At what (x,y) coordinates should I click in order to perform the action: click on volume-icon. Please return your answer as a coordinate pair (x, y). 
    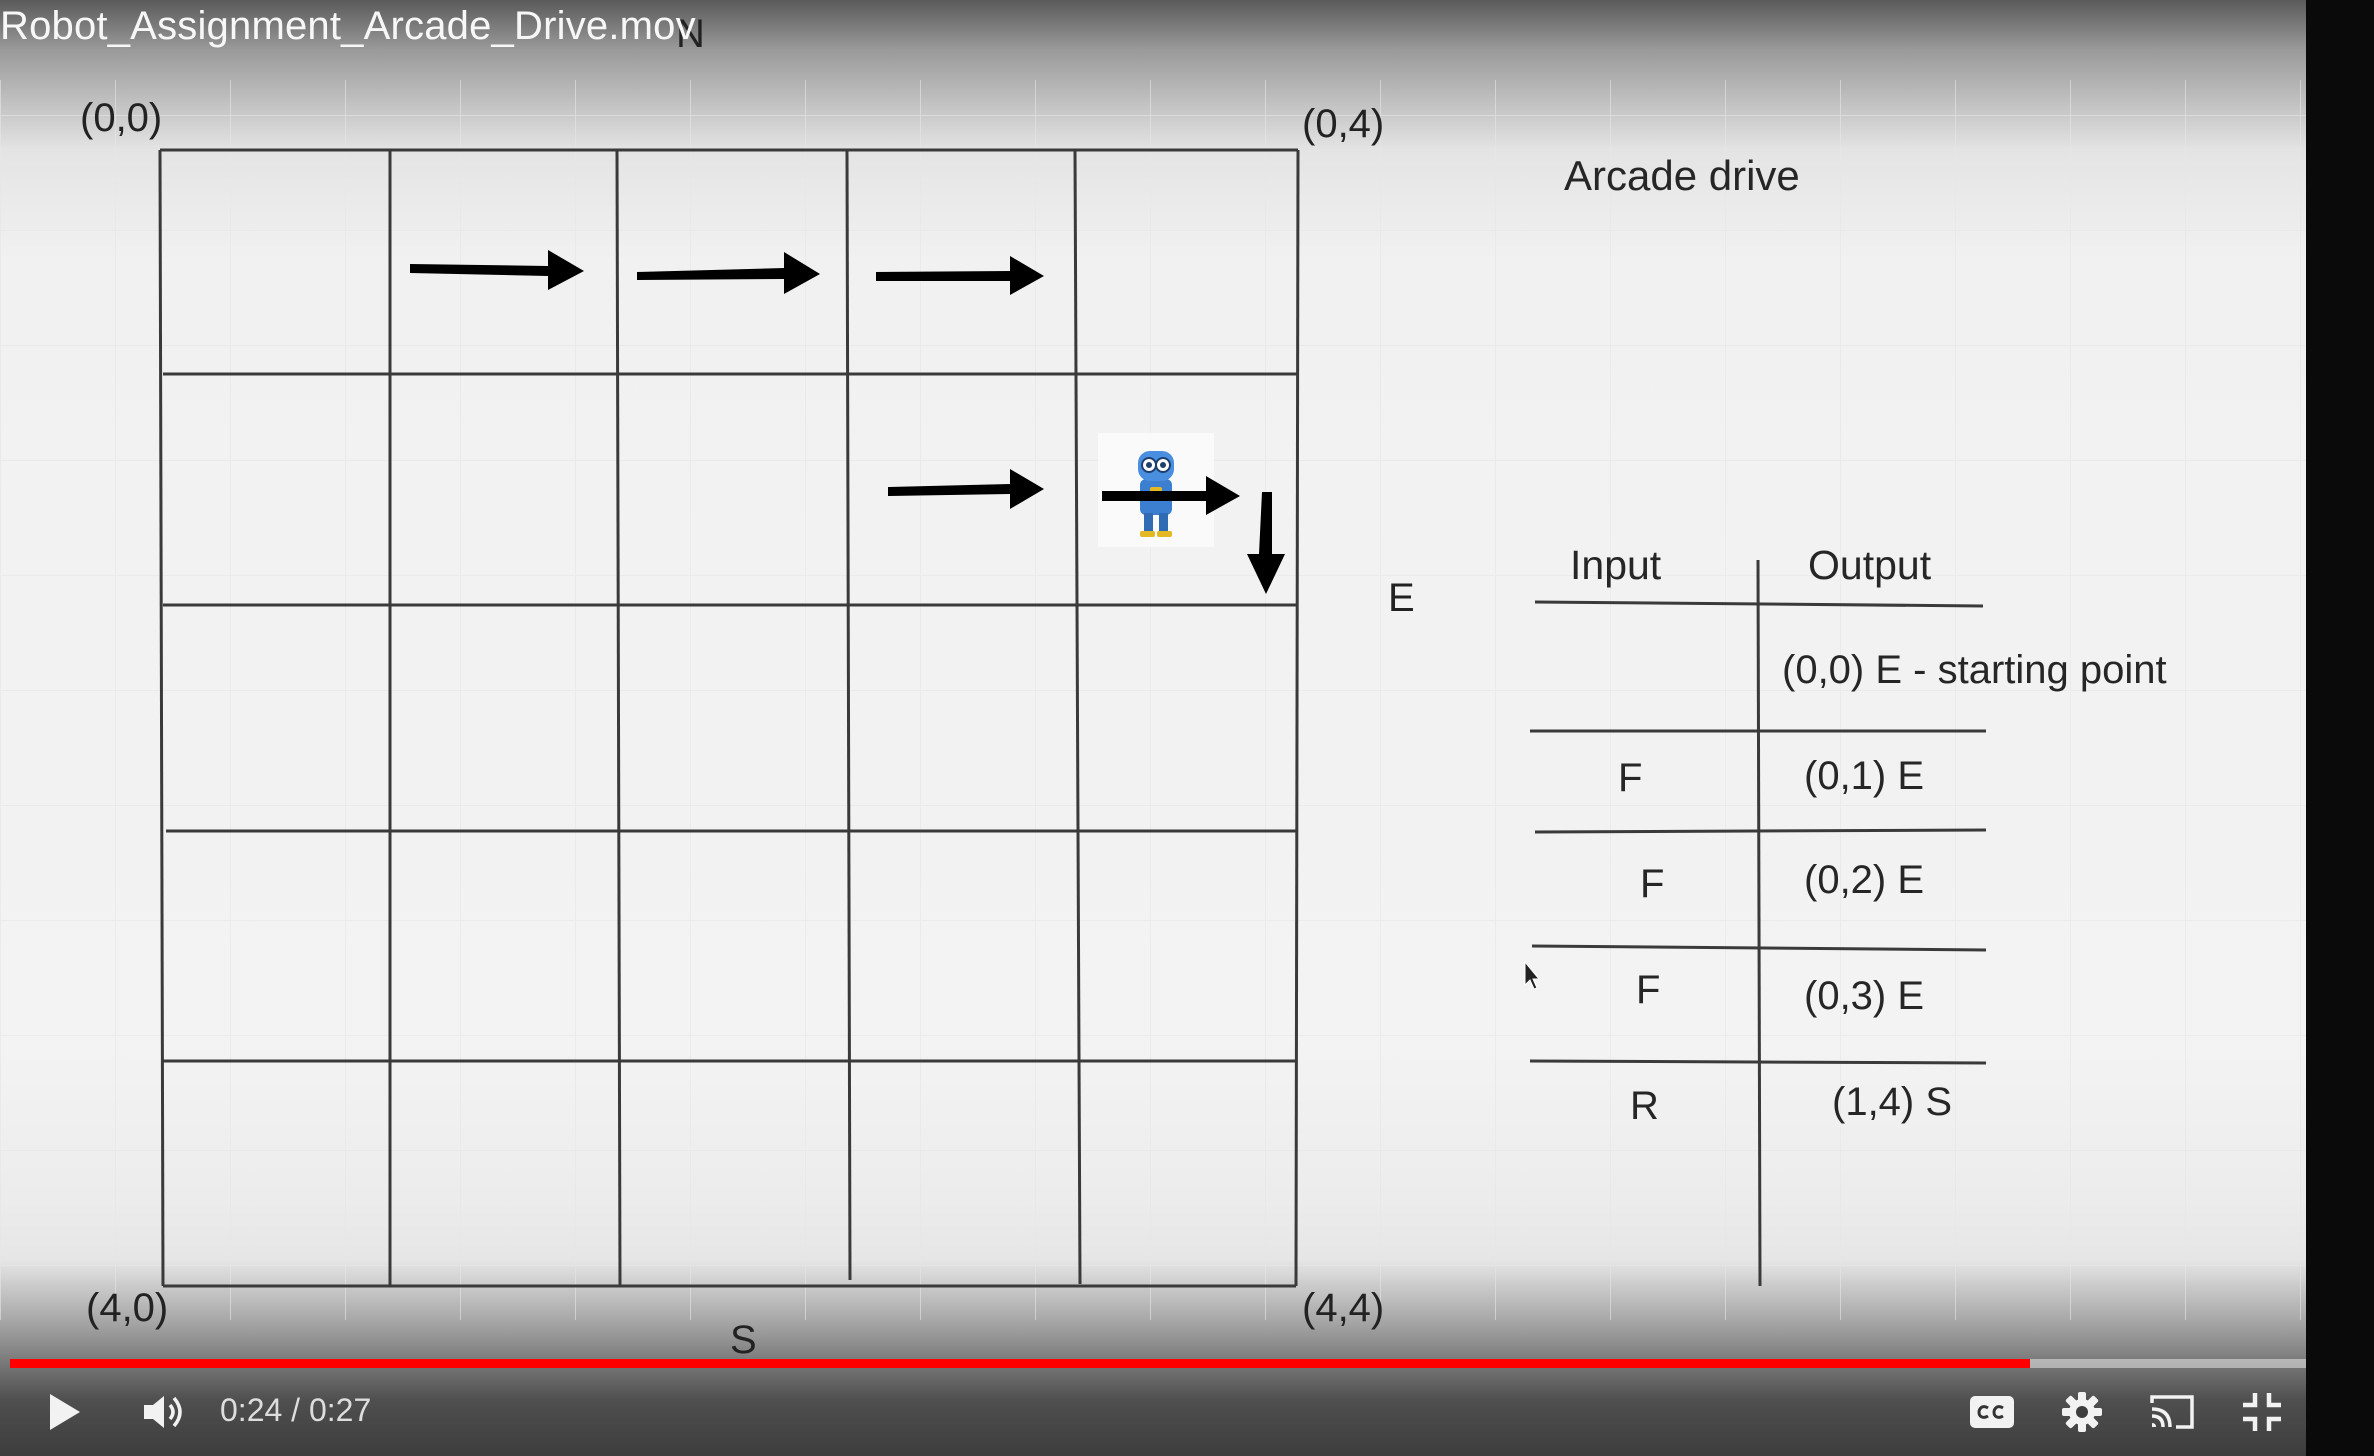
    Looking at the image, I should click on (163, 1412).